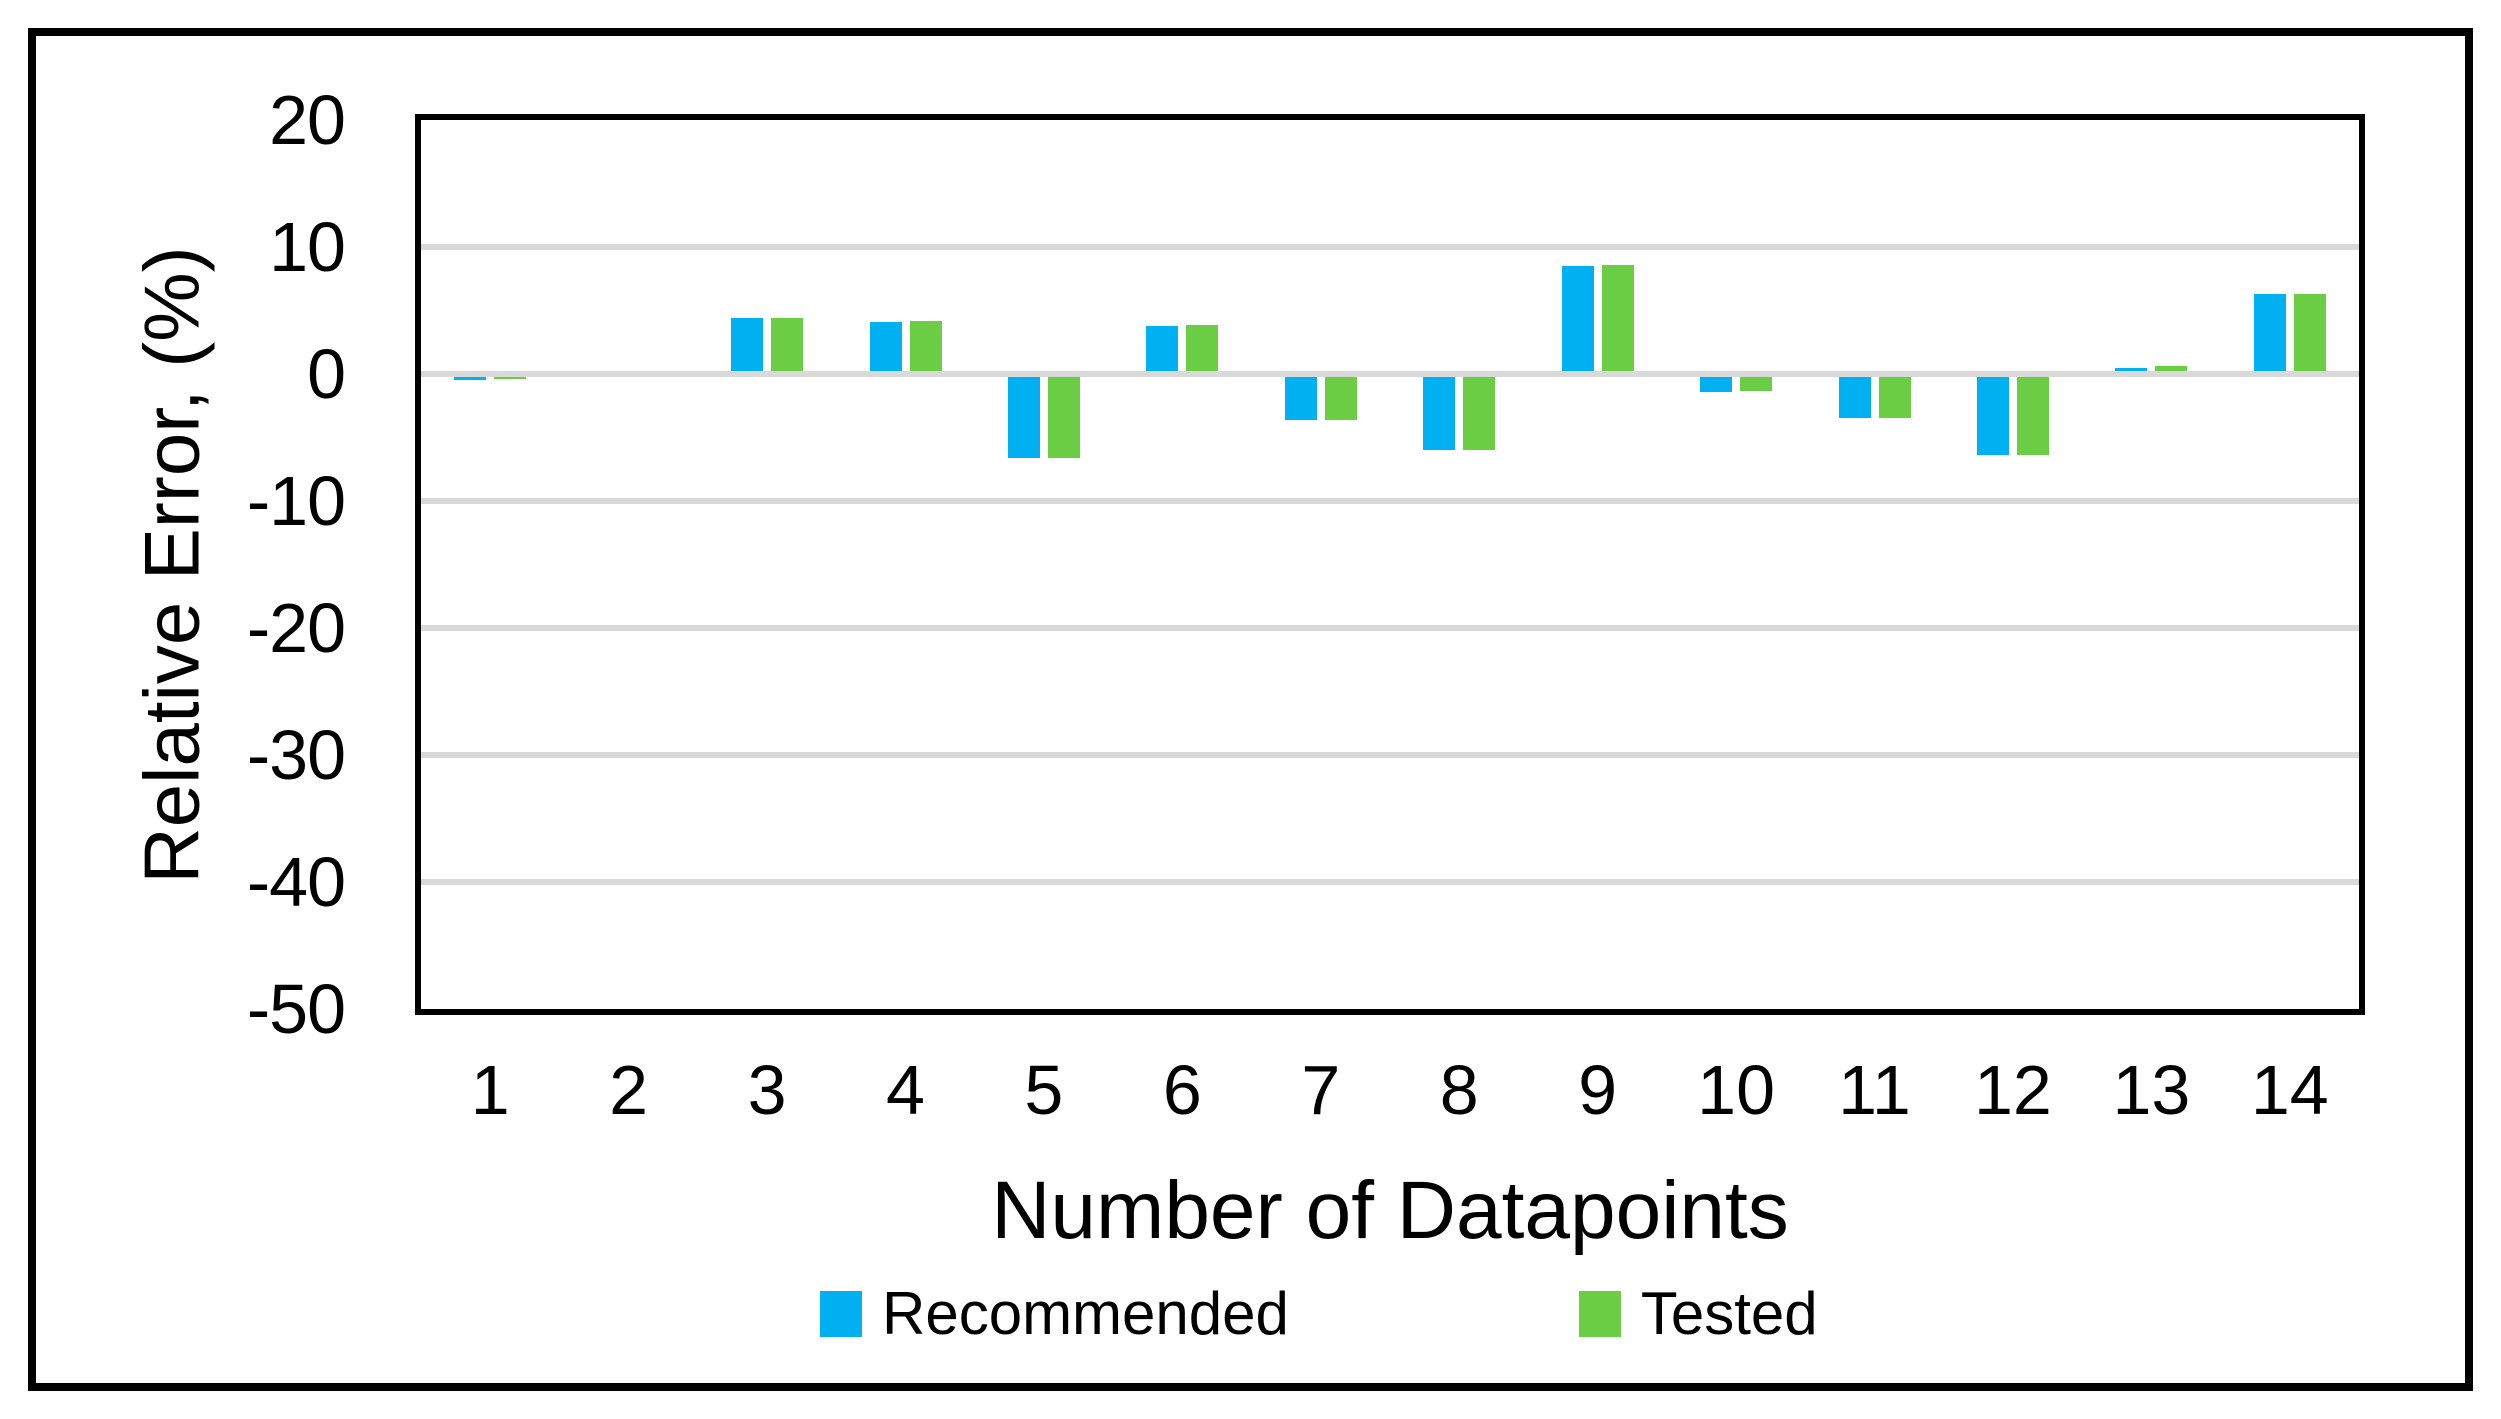 The height and width of the screenshot is (1419, 2501). I want to click on gridline--10, so click(1390, 501).